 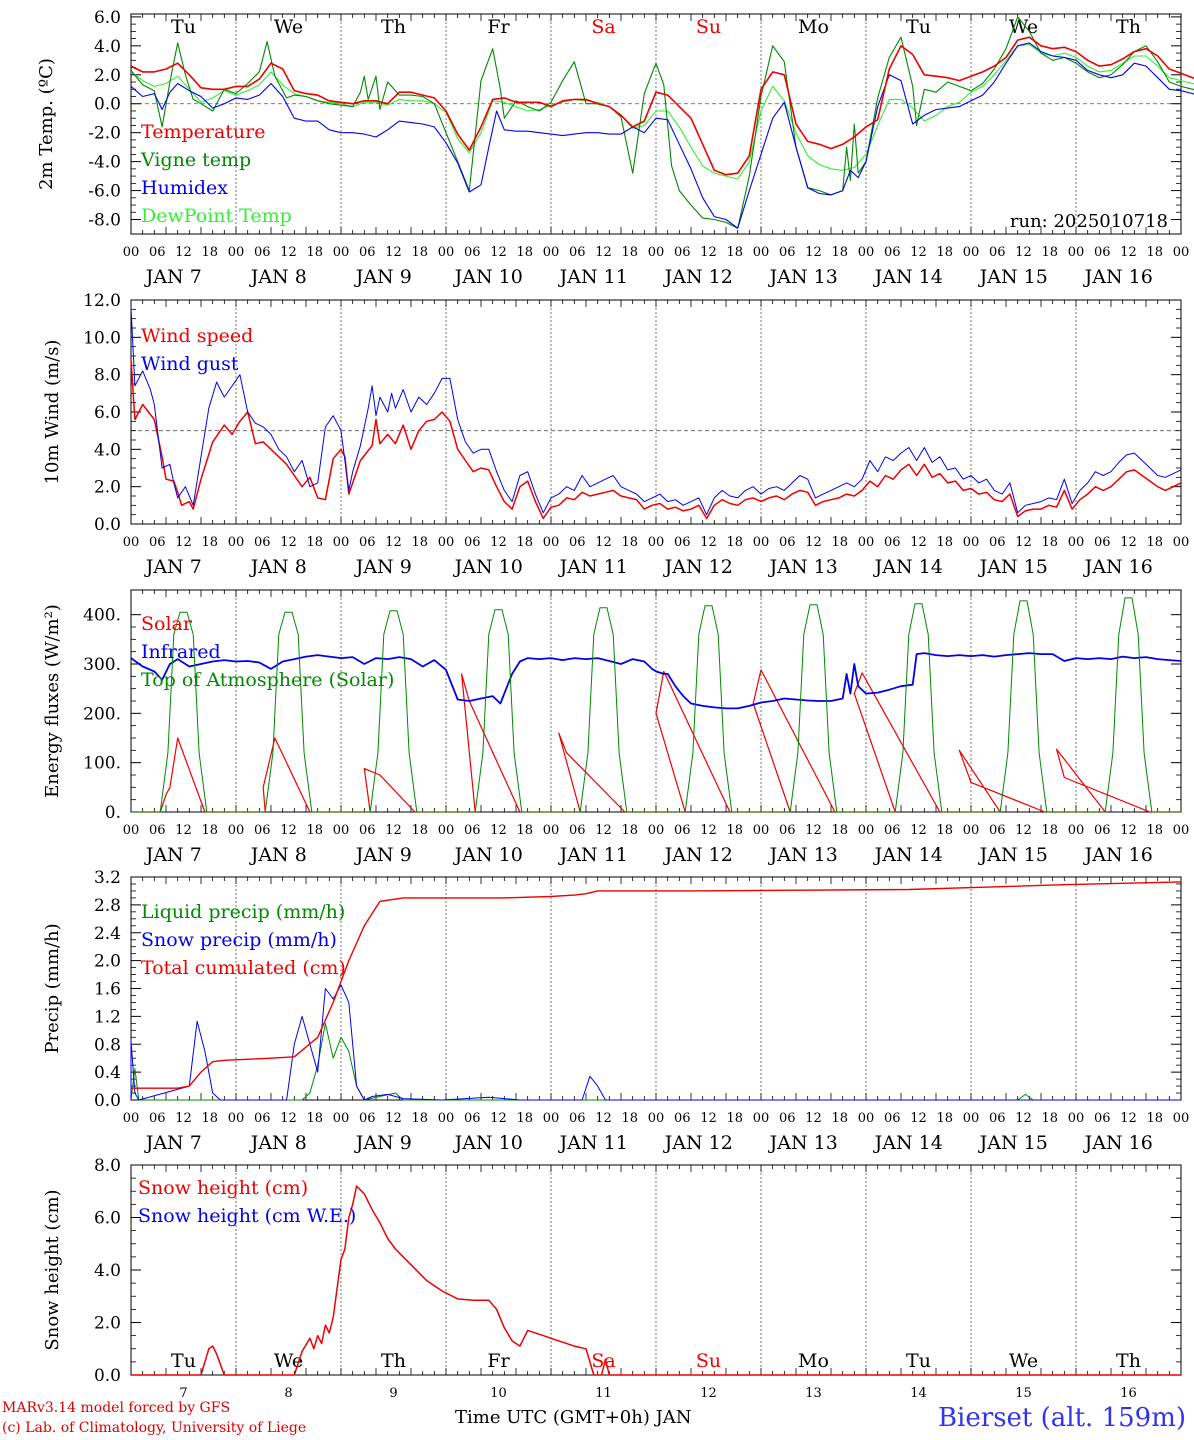 What do you see at coordinates (104, 221) in the screenshot?
I see `y-tick-label: -8.0` at bounding box center [104, 221].